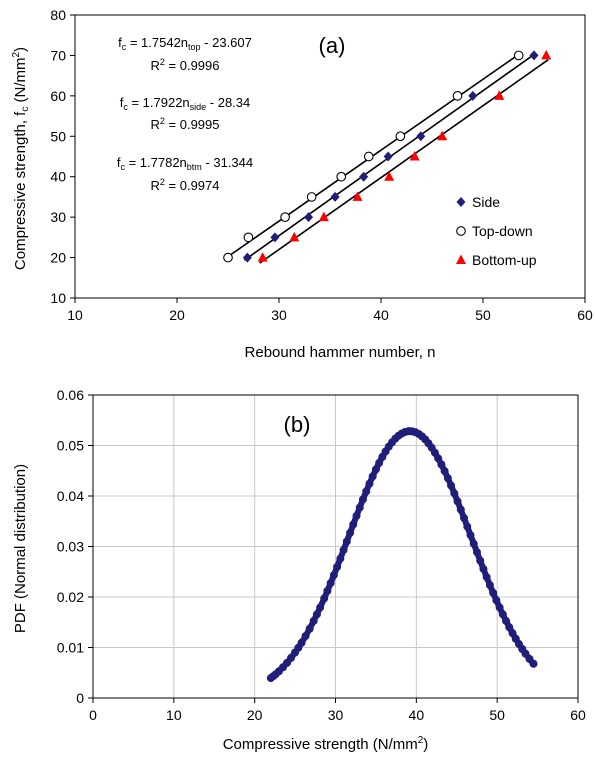  Describe the element at coordinates (227, 162) in the screenshot. I see `fit-eq-intercept: - 31.344` at that location.